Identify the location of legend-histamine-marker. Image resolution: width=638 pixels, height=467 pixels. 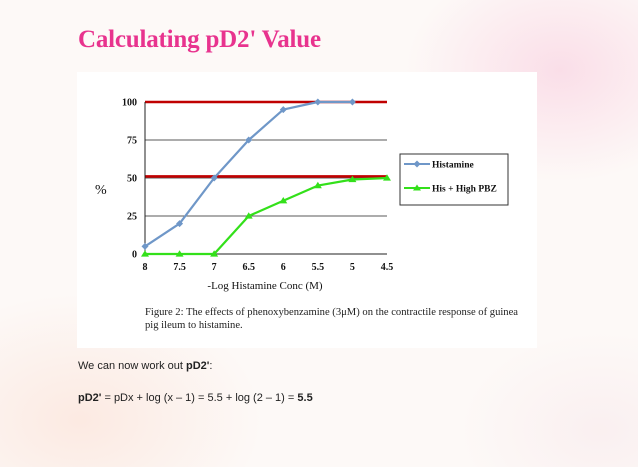
(417, 164).